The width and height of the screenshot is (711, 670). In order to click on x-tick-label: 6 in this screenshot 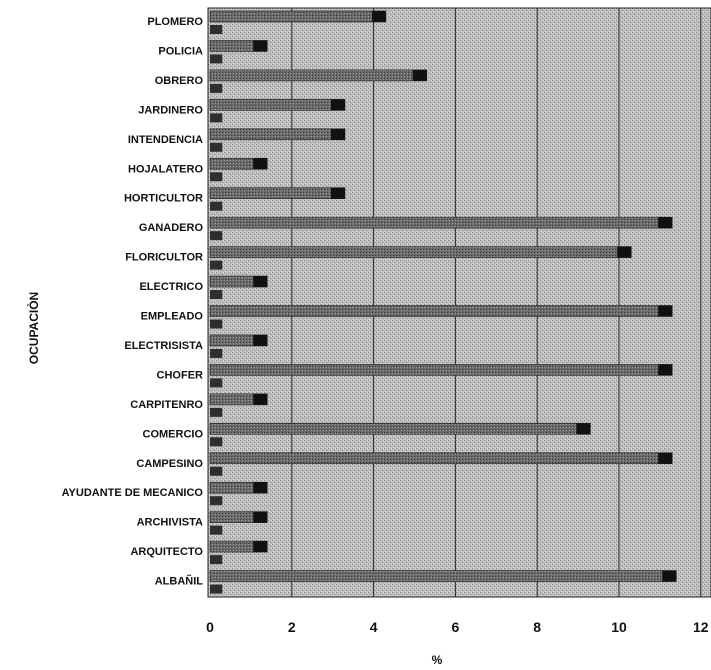, I will do `click(456, 627)`.